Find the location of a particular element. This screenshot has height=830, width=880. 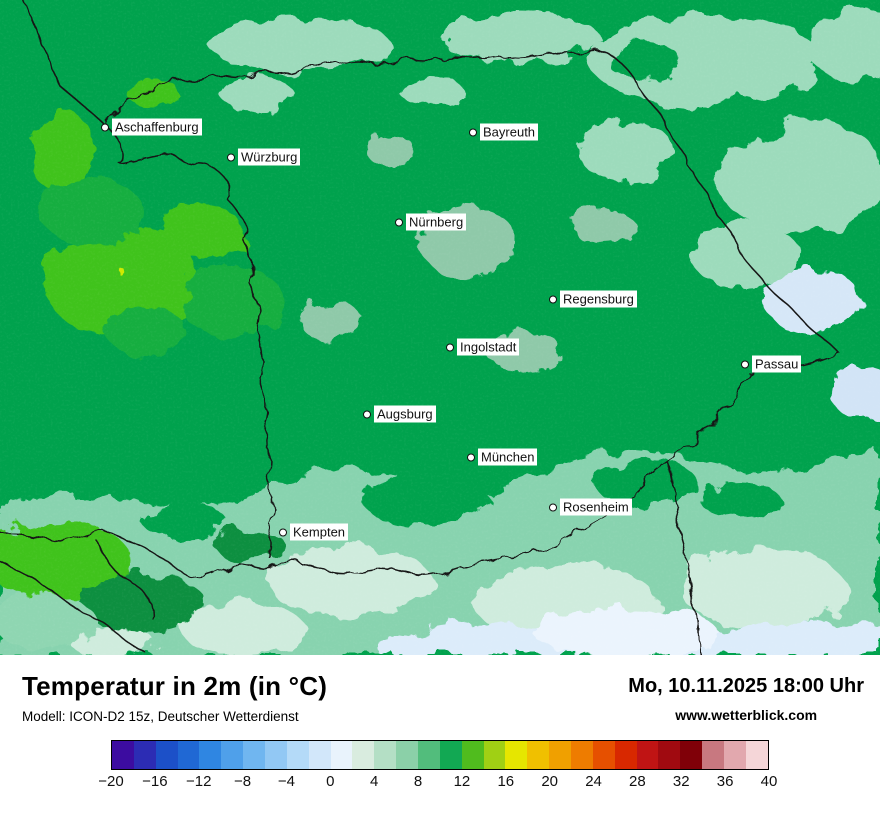

legend-tick-label: 32 is located at coordinates (681, 781).